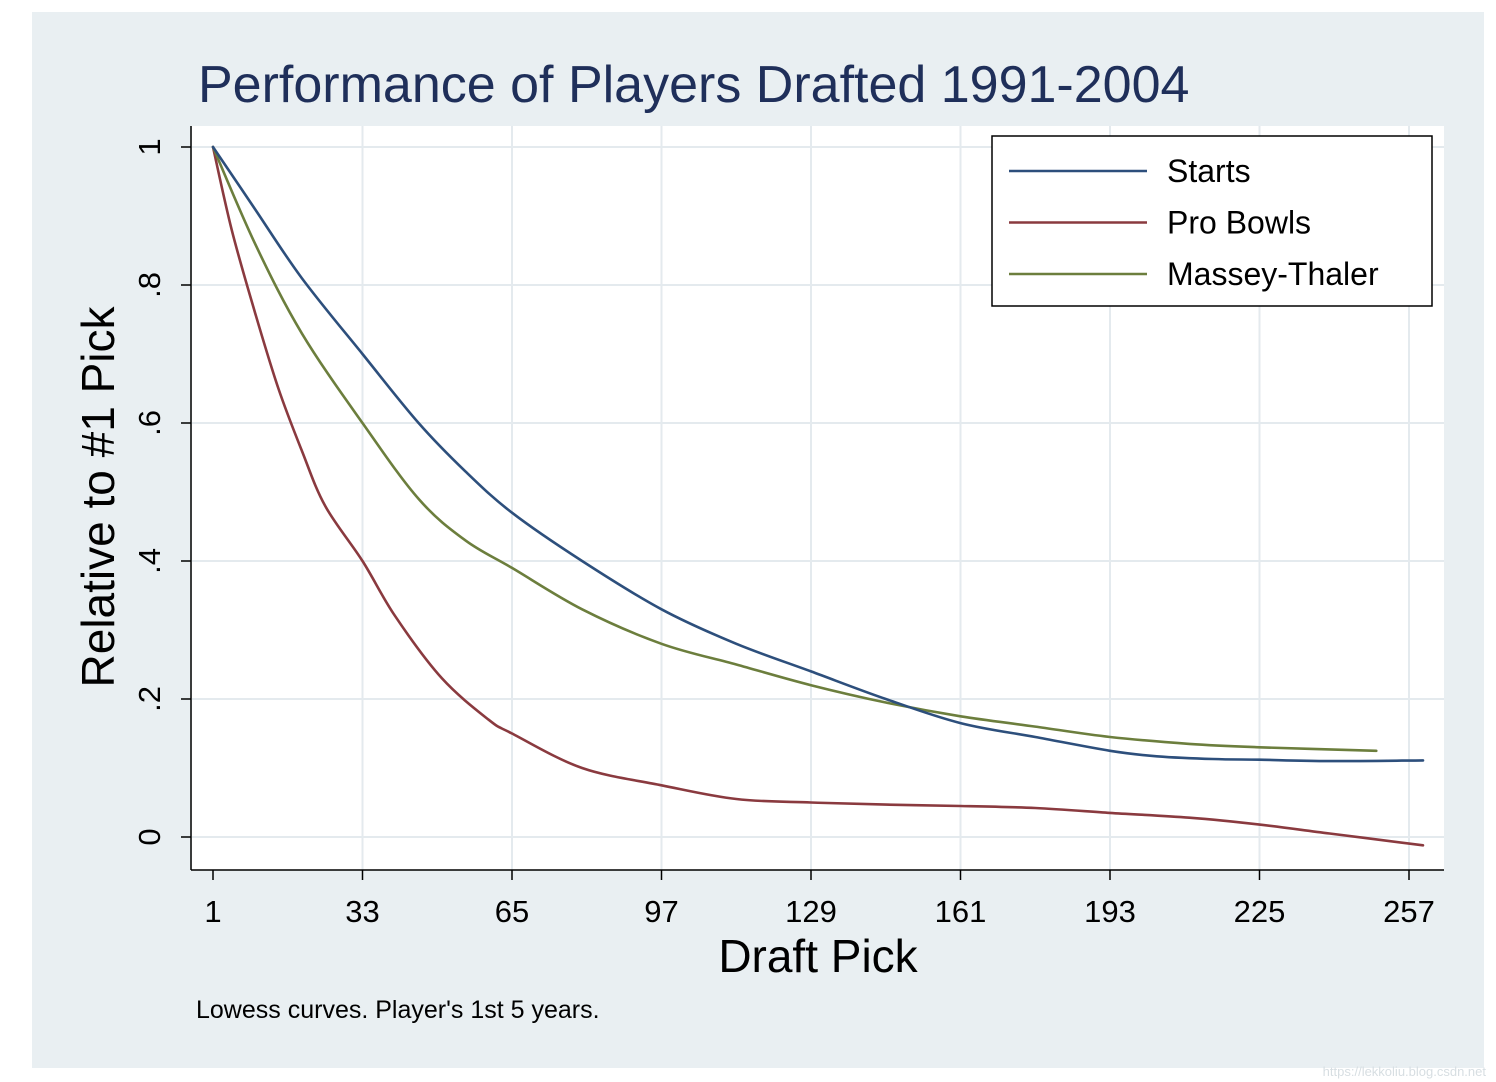 The height and width of the screenshot is (1082, 1496). Describe the element at coordinates (961, 911) in the screenshot. I see `x-tick-label: 161` at that location.